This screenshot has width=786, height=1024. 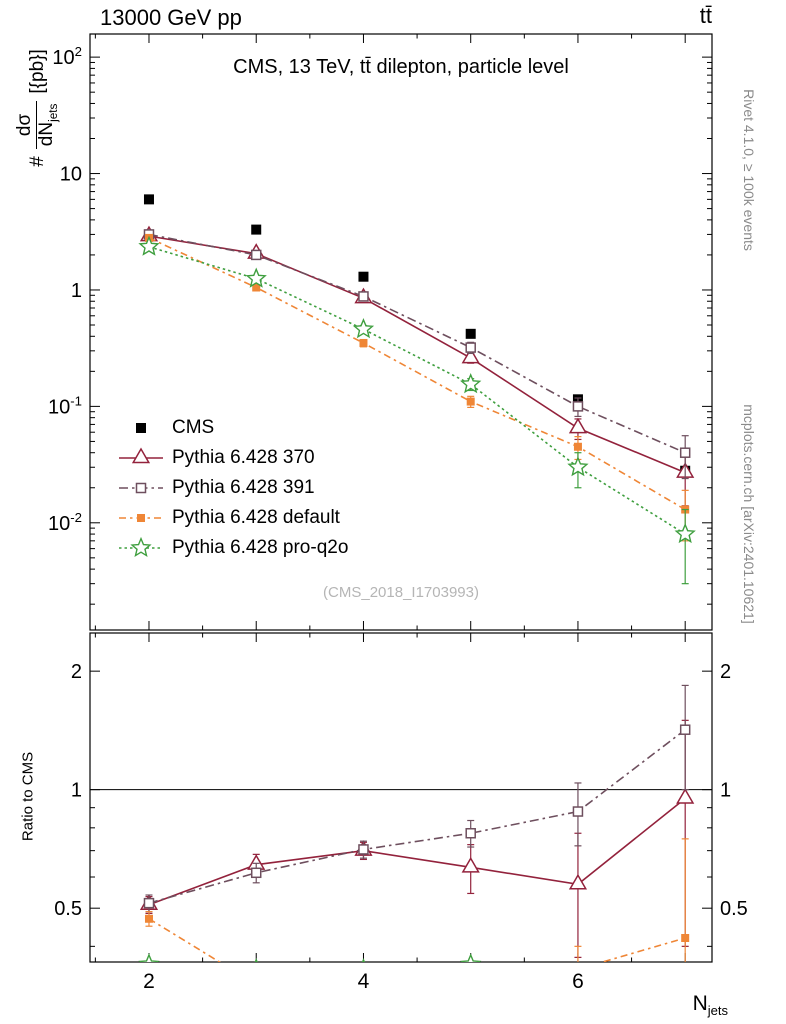 I want to click on legend-item-pythia-pro-q2o: Pythia 6.428 pro-q2o, so click(x=233, y=548).